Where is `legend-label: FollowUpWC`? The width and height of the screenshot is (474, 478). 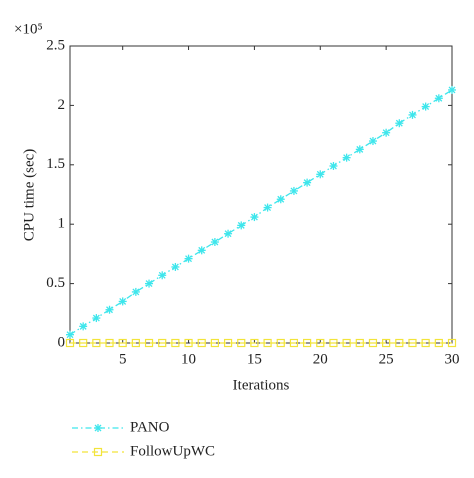
legend-label: FollowUpWC is located at coordinates (172, 451).